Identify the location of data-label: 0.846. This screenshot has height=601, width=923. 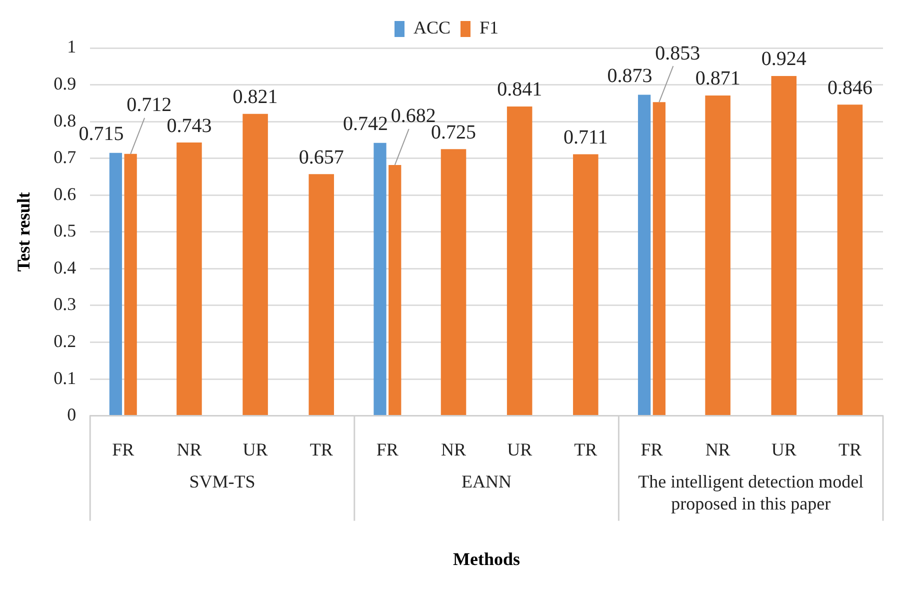
(849, 87).